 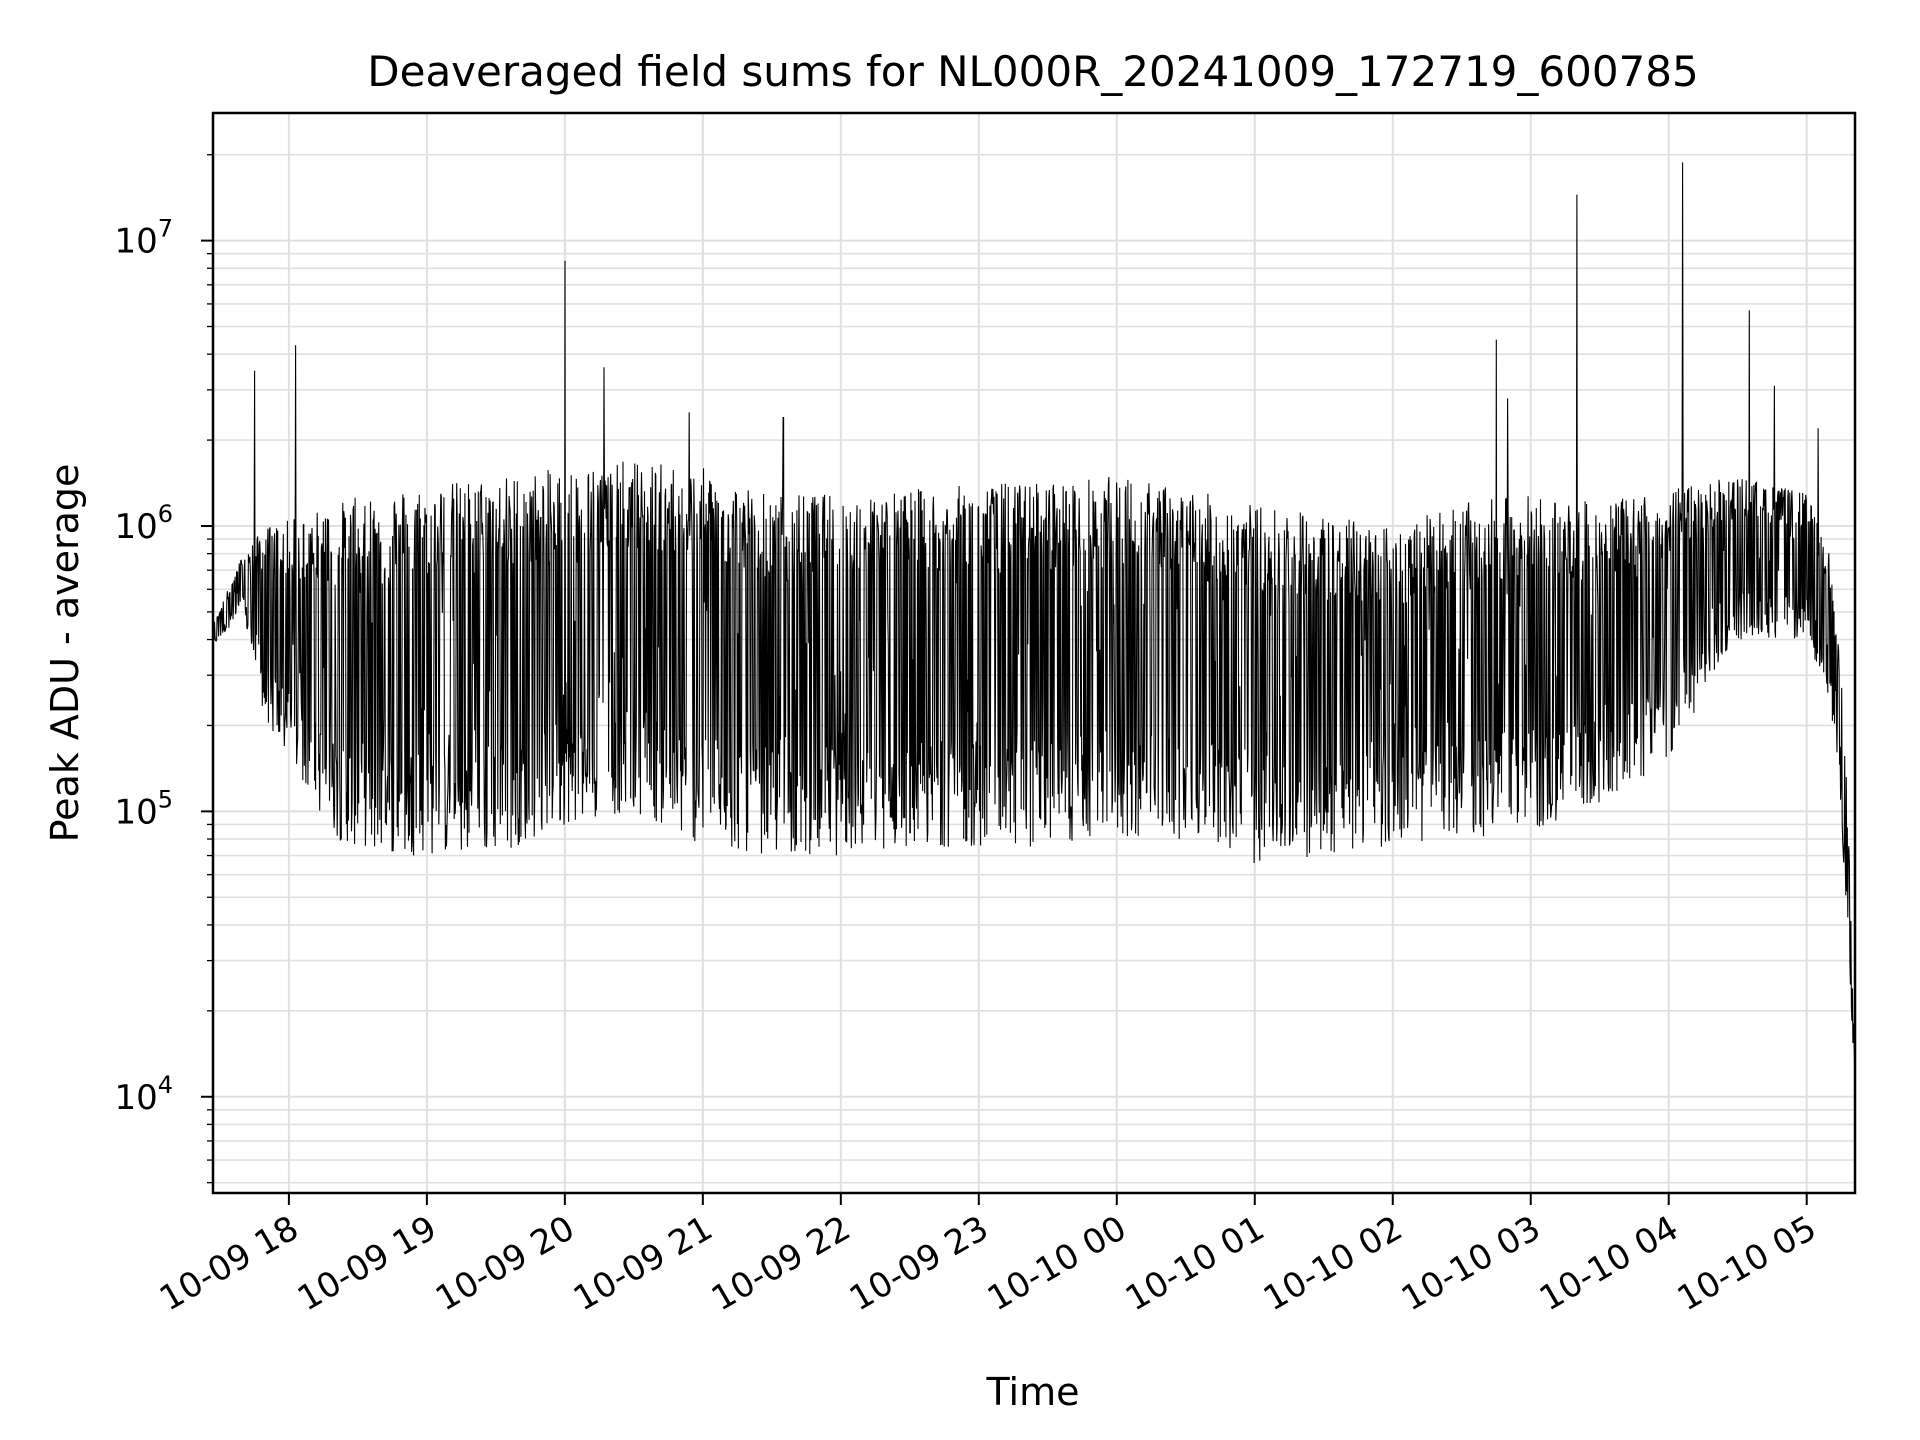 What do you see at coordinates (143, 238) in the screenshot?
I see `y-tick-label: 10⁷` at bounding box center [143, 238].